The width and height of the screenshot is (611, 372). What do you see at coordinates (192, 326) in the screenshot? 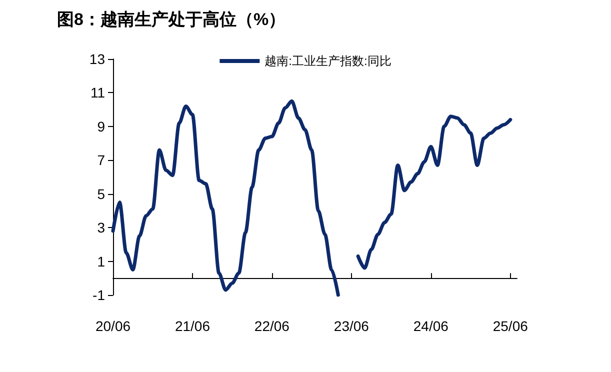
I see `x-tick-label: 21/06` at bounding box center [192, 326].